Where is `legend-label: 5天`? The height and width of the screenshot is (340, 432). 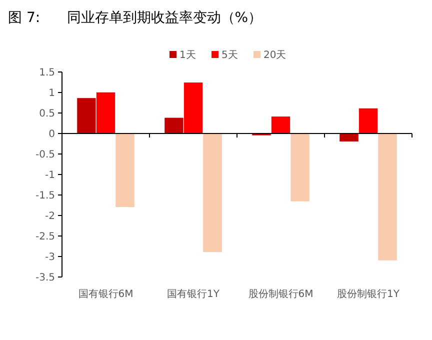
legend-label: 5天 is located at coordinates (230, 55).